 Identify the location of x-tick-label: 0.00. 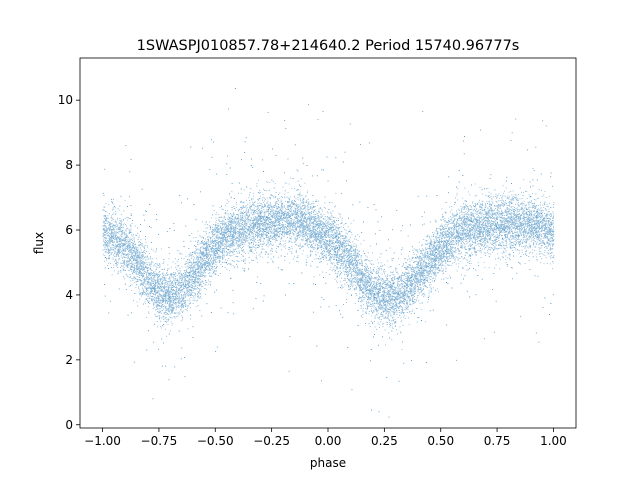
(328, 441).